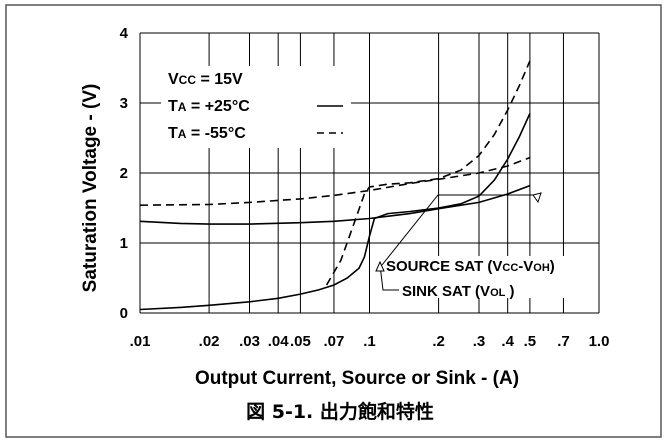 The image size is (667, 442). What do you see at coordinates (599, 341) in the screenshot?
I see `x-tick-label: 1.0` at bounding box center [599, 341].